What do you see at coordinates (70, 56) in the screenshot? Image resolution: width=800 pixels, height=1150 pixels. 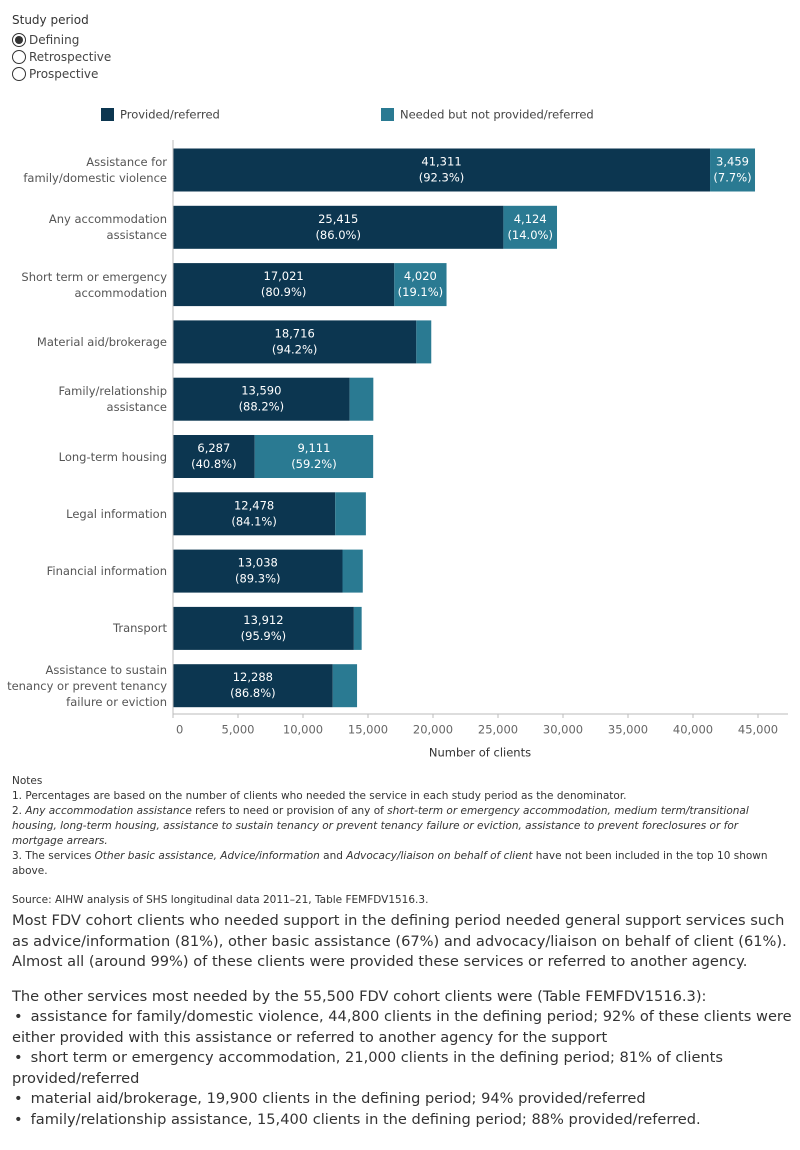 I see `radio-label: Retrospective` at bounding box center [70, 56].